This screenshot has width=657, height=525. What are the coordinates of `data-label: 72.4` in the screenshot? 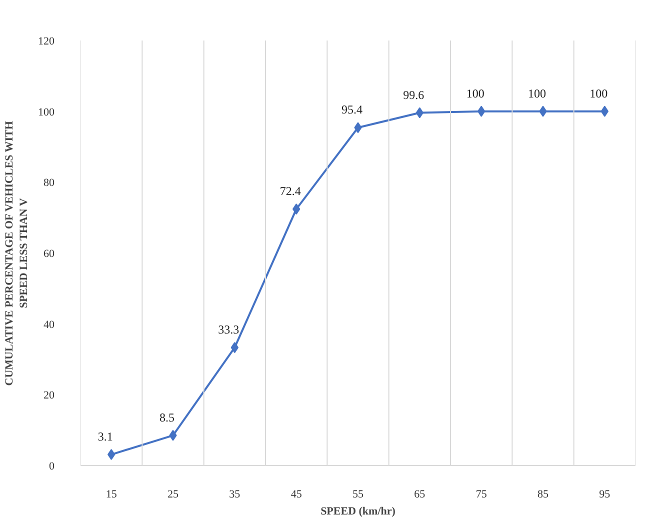 It's located at (290, 191).